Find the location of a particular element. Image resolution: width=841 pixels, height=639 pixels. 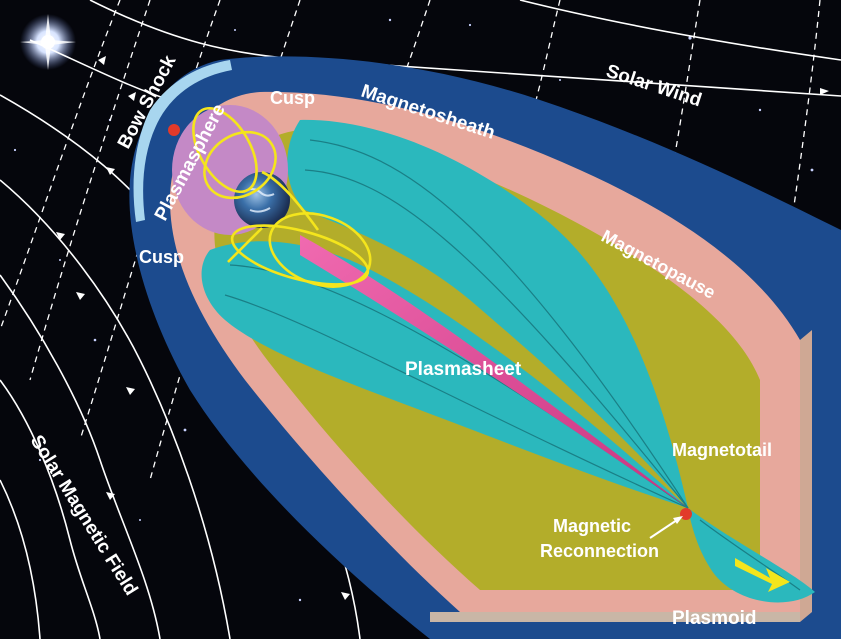

earth-field-lines is located at coordinates (282, 197).